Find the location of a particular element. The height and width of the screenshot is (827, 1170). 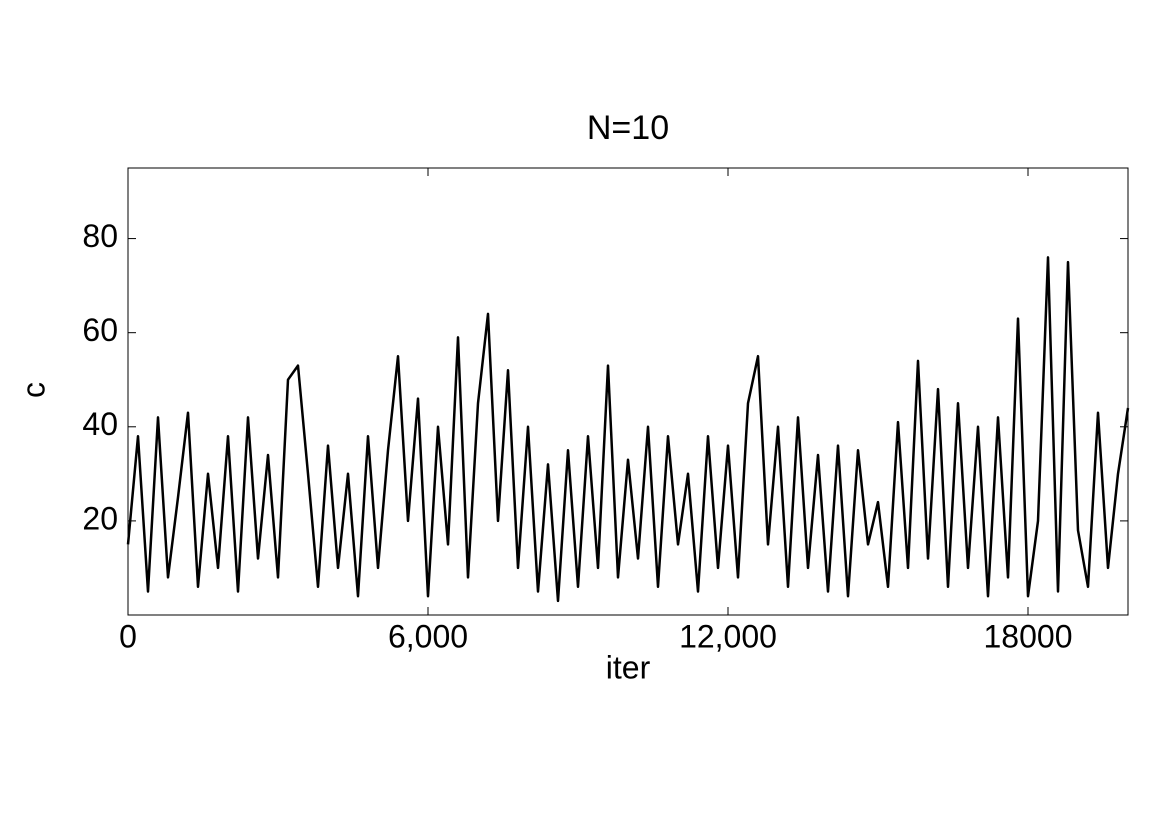

chart-title: N=10 is located at coordinates (628, 128).